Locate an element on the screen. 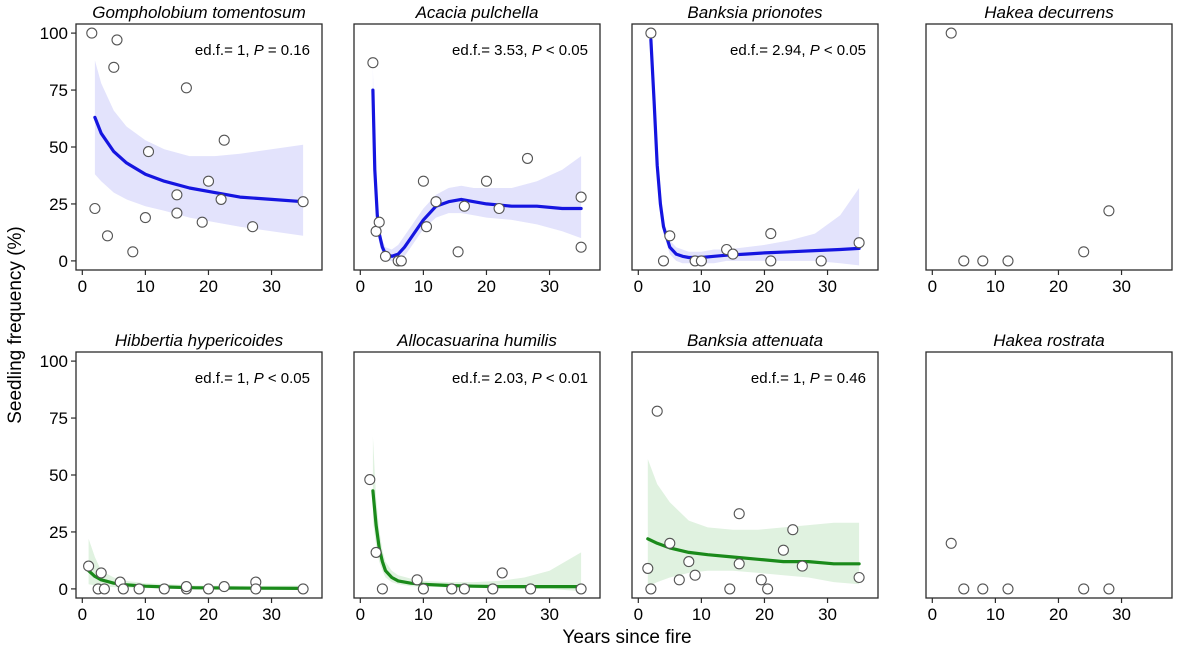 Image resolution: width=1188 pixels, height=651 pixels. model-annotation: ed.f.= 1, P = 0.46 is located at coordinates (808, 378).